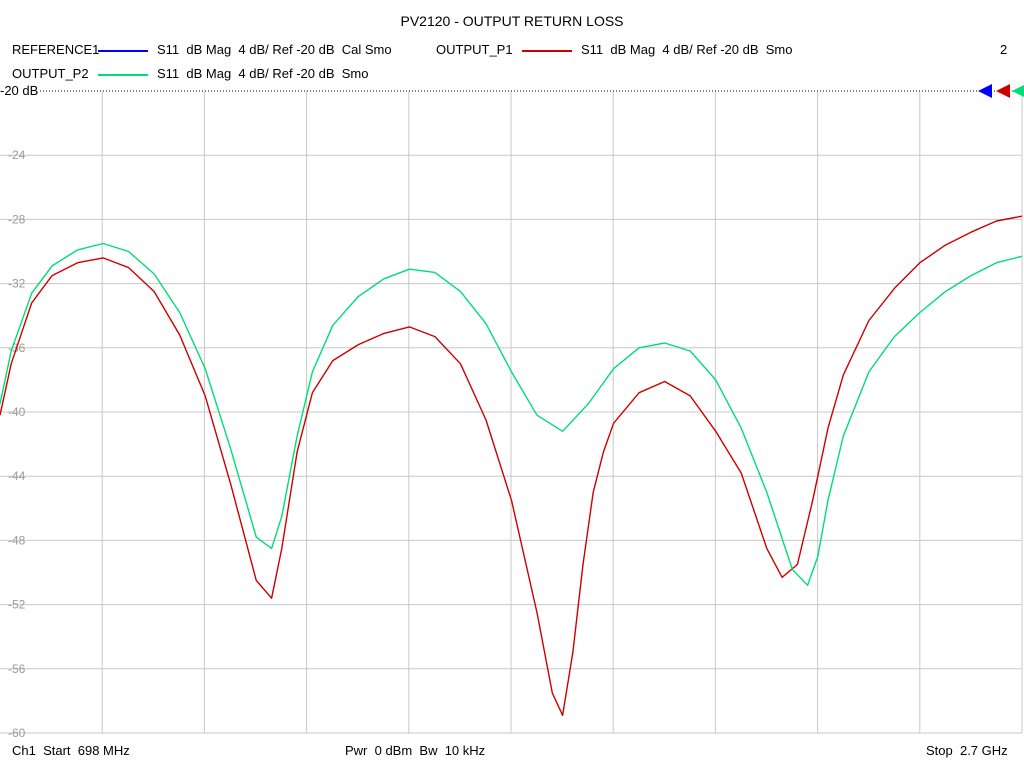 The image size is (1024, 768). What do you see at coordinates (17, 284) in the screenshot?
I see `y-tick-label: -32` at bounding box center [17, 284].